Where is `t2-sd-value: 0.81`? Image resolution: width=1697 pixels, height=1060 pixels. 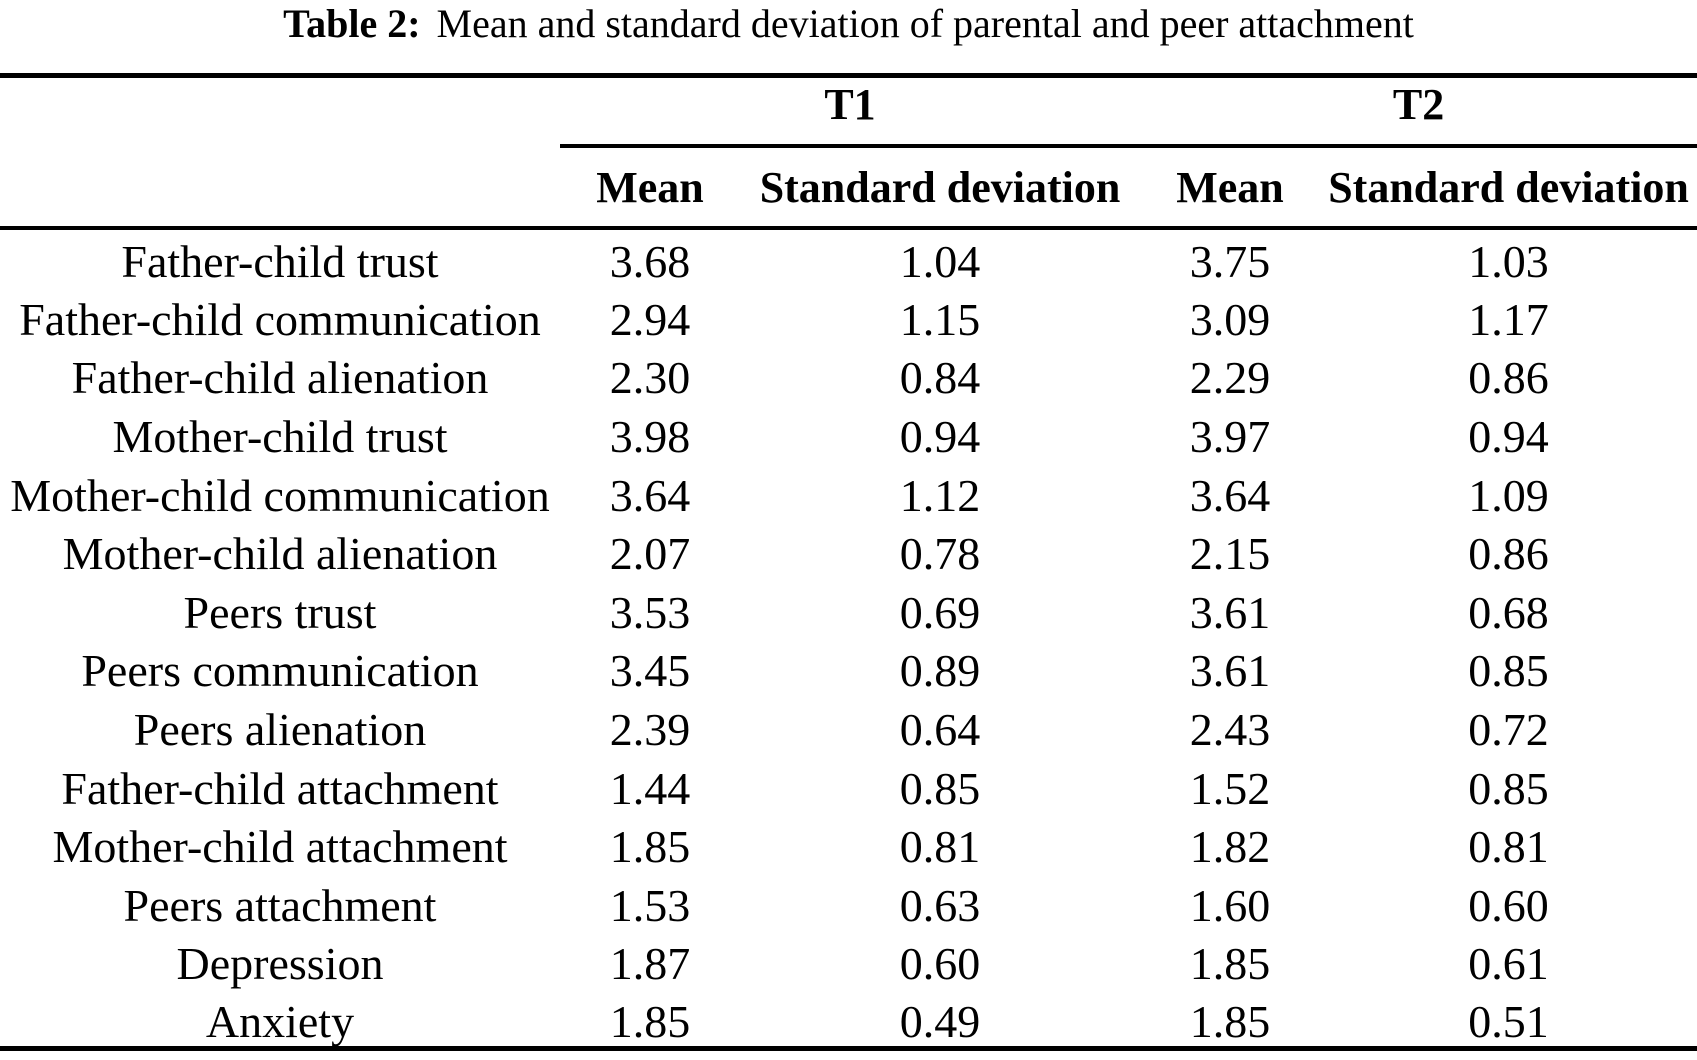
t2-sd-value: 0.81 is located at coordinates (1508, 847).